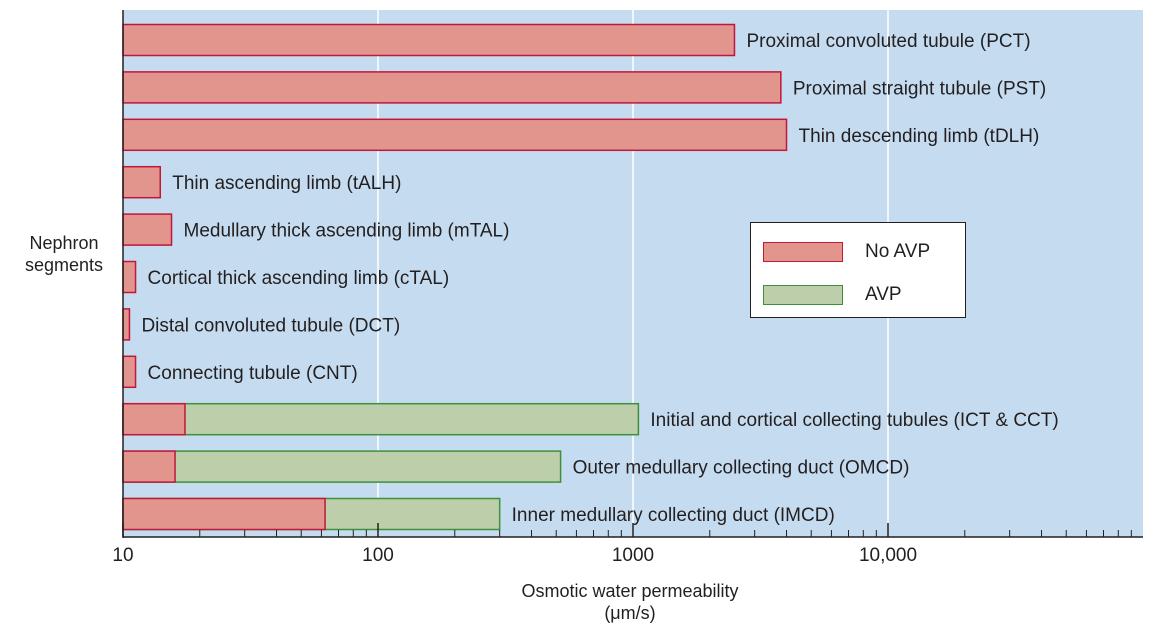 Image resolution: width=1162 pixels, height=633 pixels. What do you see at coordinates (253, 373) in the screenshot?
I see `bar-label: Connecting tubule (CNT)` at bounding box center [253, 373].